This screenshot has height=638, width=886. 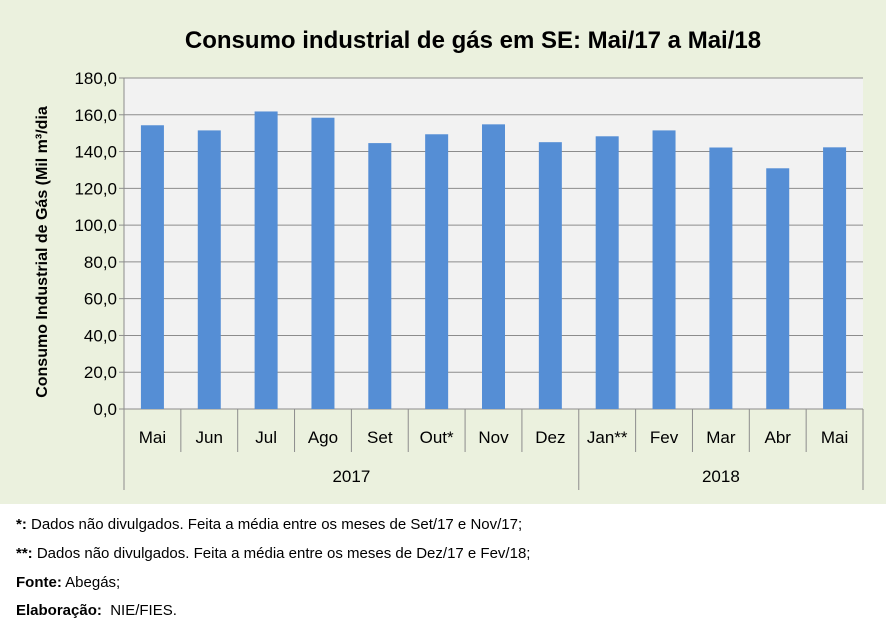 What do you see at coordinates (607, 437) in the screenshot?
I see `x-tick-label: Jan**` at bounding box center [607, 437].